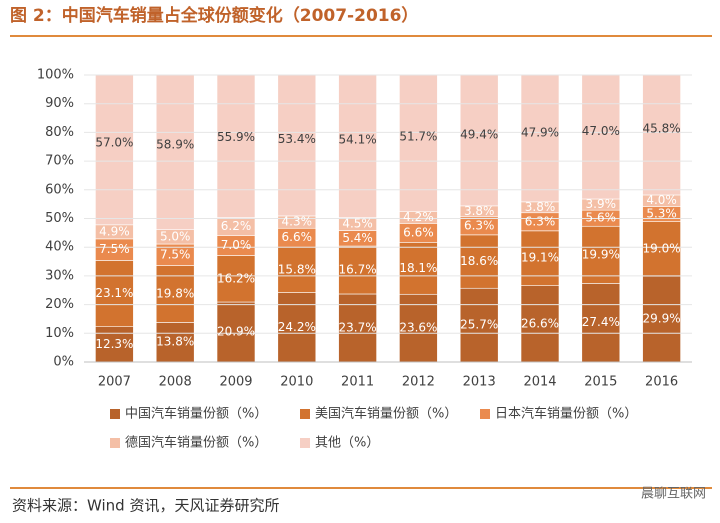 The image size is (720, 523). What do you see at coordinates (196, 414) in the screenshot?
I see `legend-label: 中国汽车销量份额（%）` at bounding box center [196, 414].